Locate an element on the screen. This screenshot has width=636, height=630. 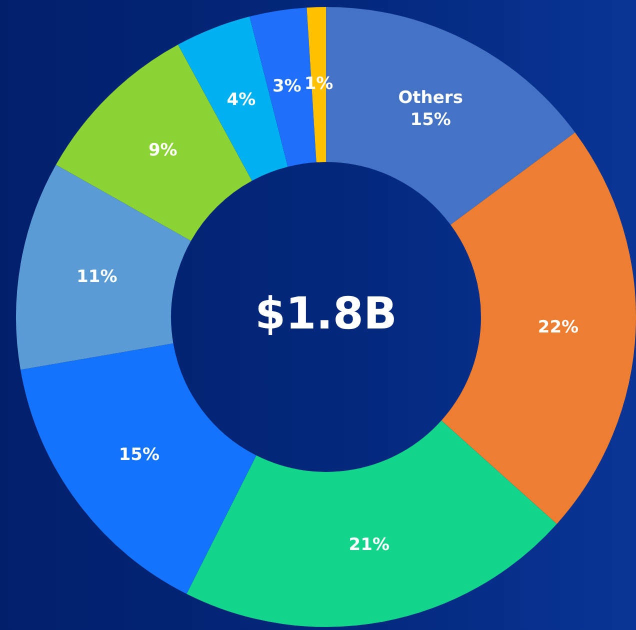
data-label: 3% is located at coordinates (287, 86).